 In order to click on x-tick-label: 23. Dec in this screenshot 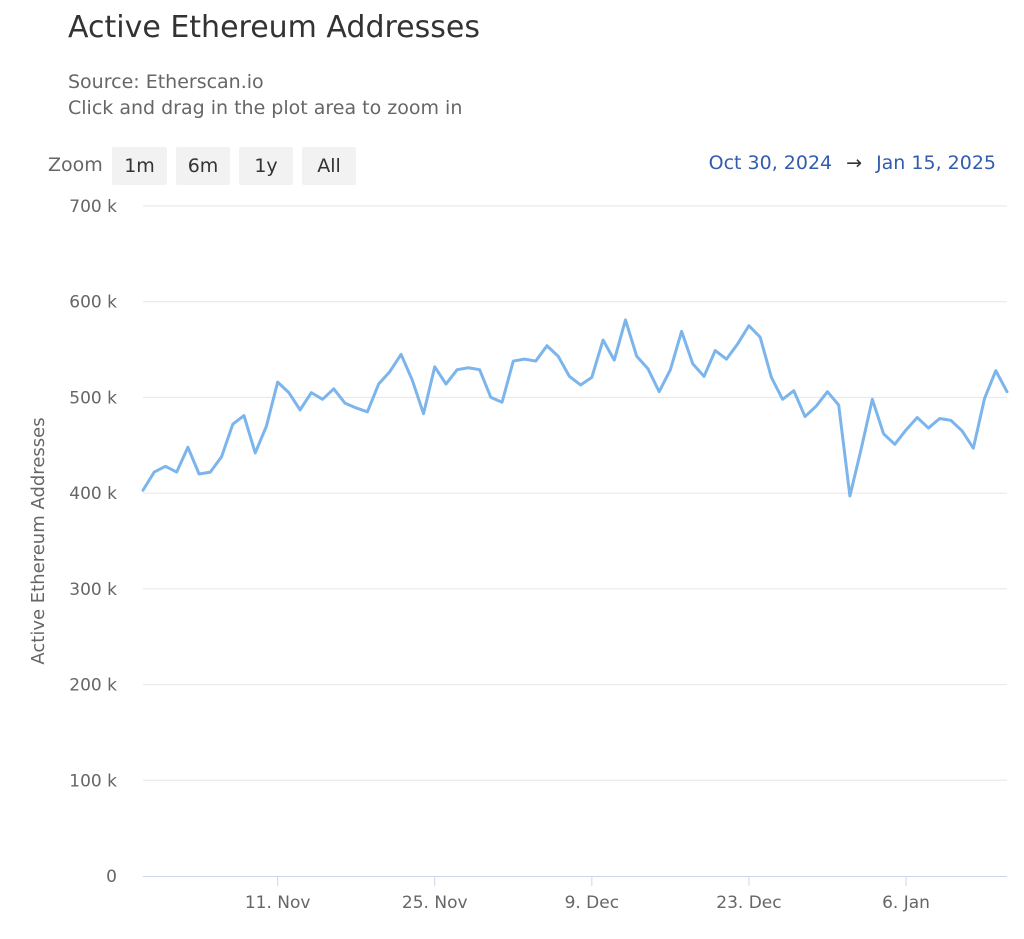, I will do `click(748, 903)`.